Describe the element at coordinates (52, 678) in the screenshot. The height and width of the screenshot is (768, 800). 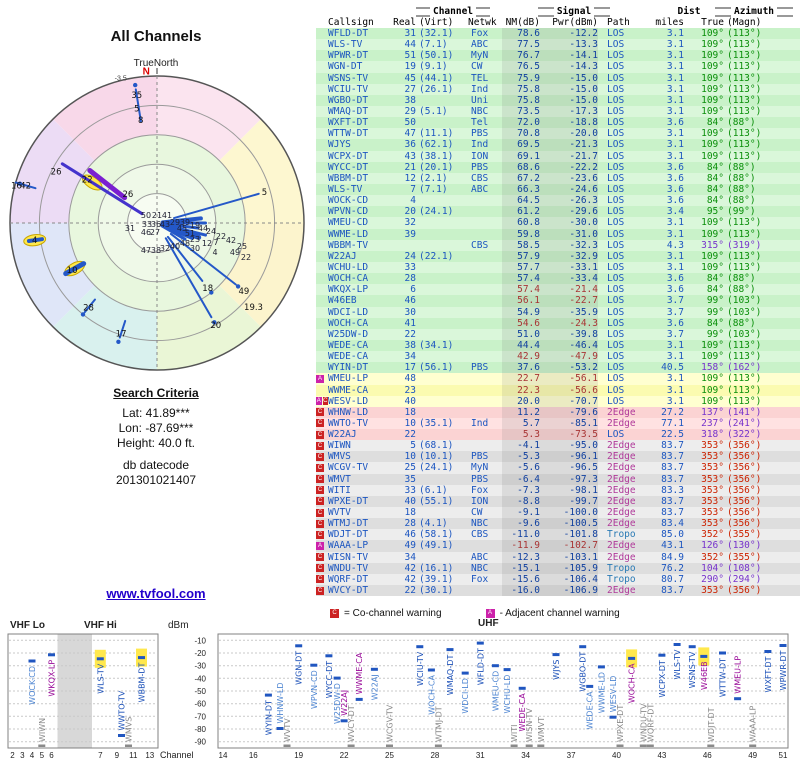
I see `svg-text: WKQX-LP` at that location.